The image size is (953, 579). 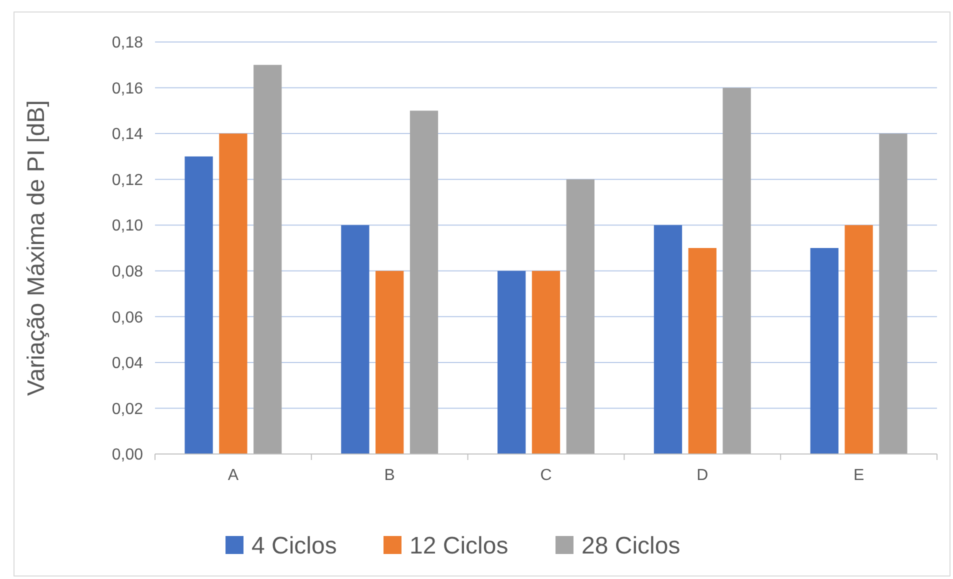 I want to click on y-tick-label: 0,16, so click(x=128, y=89).